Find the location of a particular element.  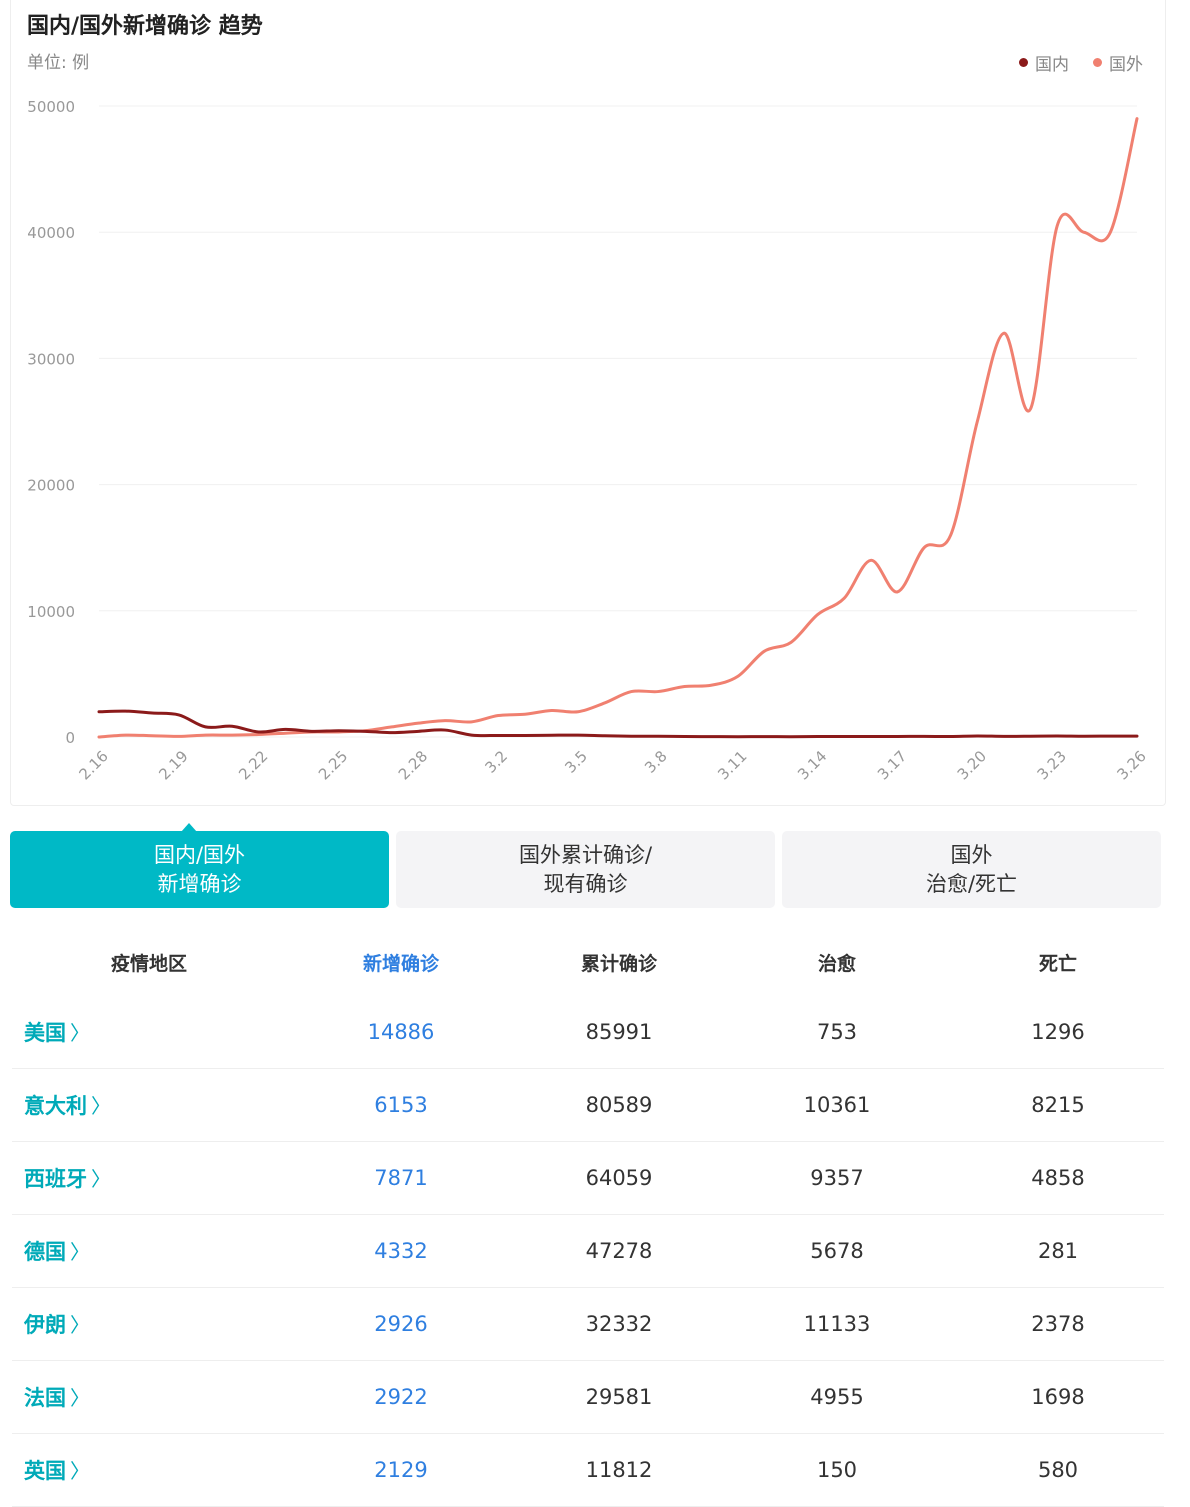

tab-total-confirmed: 国外累计确诊/ 现有确诊 is located at coordinates (585, 869).